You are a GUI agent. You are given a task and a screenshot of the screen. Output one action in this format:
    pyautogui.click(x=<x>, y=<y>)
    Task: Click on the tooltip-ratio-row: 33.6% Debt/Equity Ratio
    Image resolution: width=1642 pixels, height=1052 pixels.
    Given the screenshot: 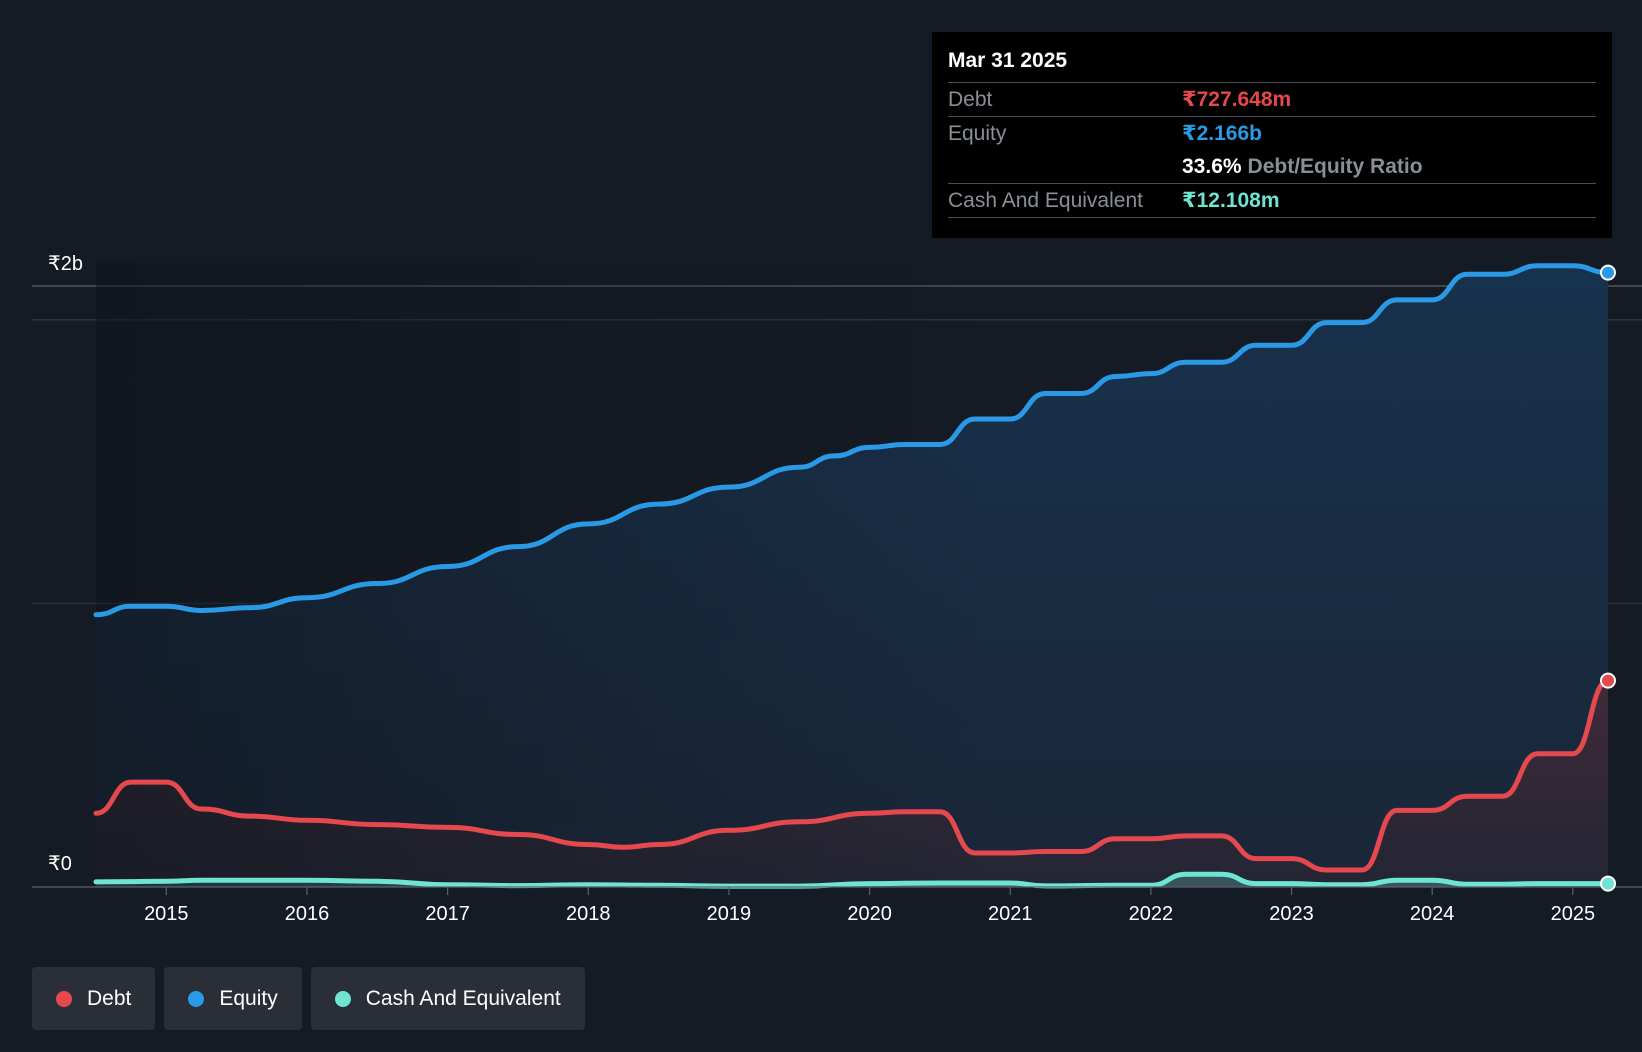 What is the action you would take?
    pyautogui.click(x=1272, y=166)
    